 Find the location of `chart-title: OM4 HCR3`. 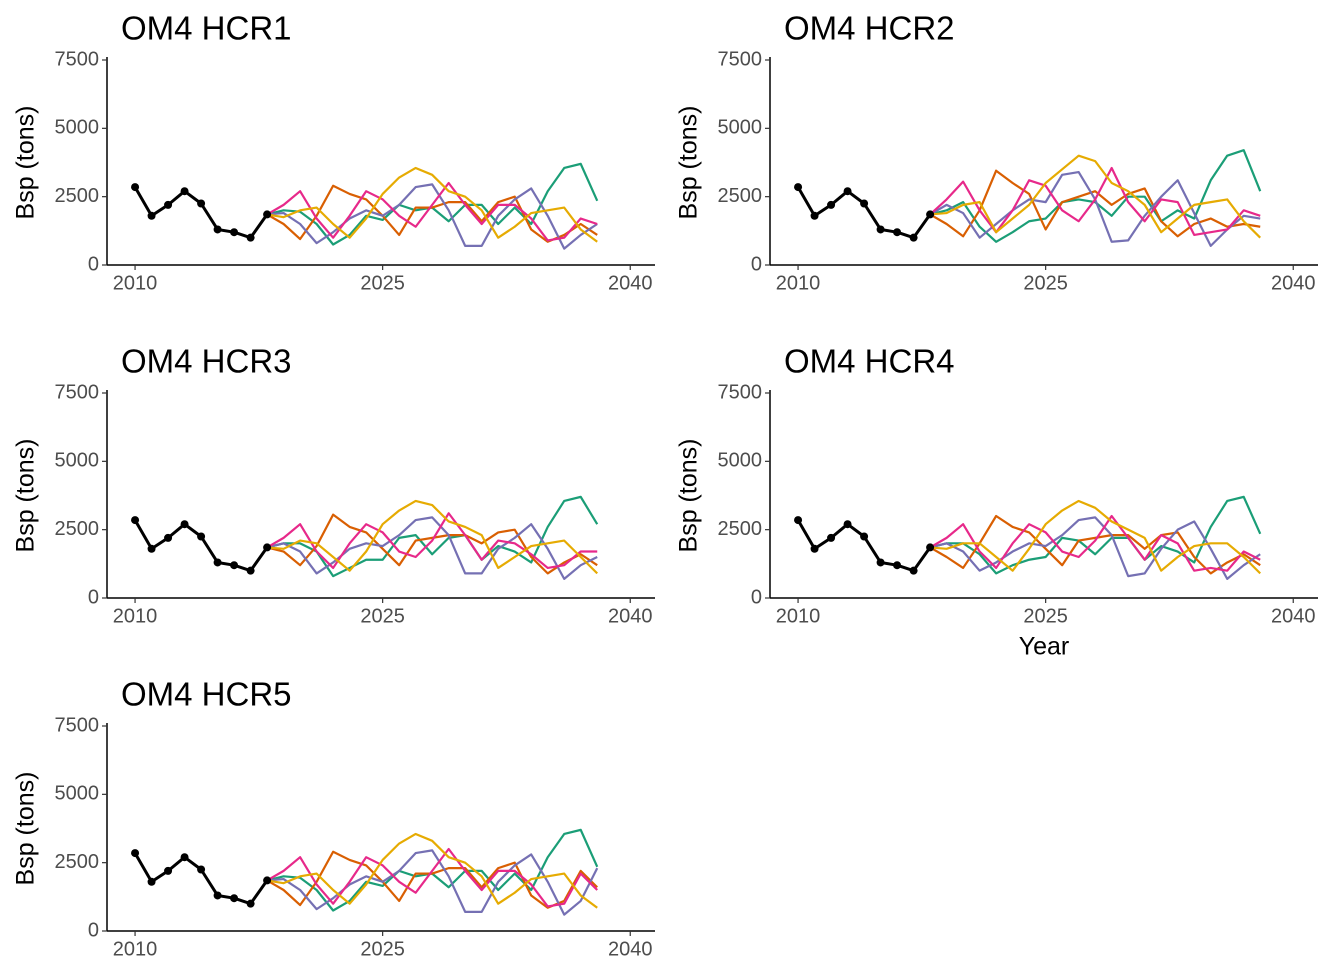

chart-title: OM4 HCR3 is located at coordinates (206, 361).